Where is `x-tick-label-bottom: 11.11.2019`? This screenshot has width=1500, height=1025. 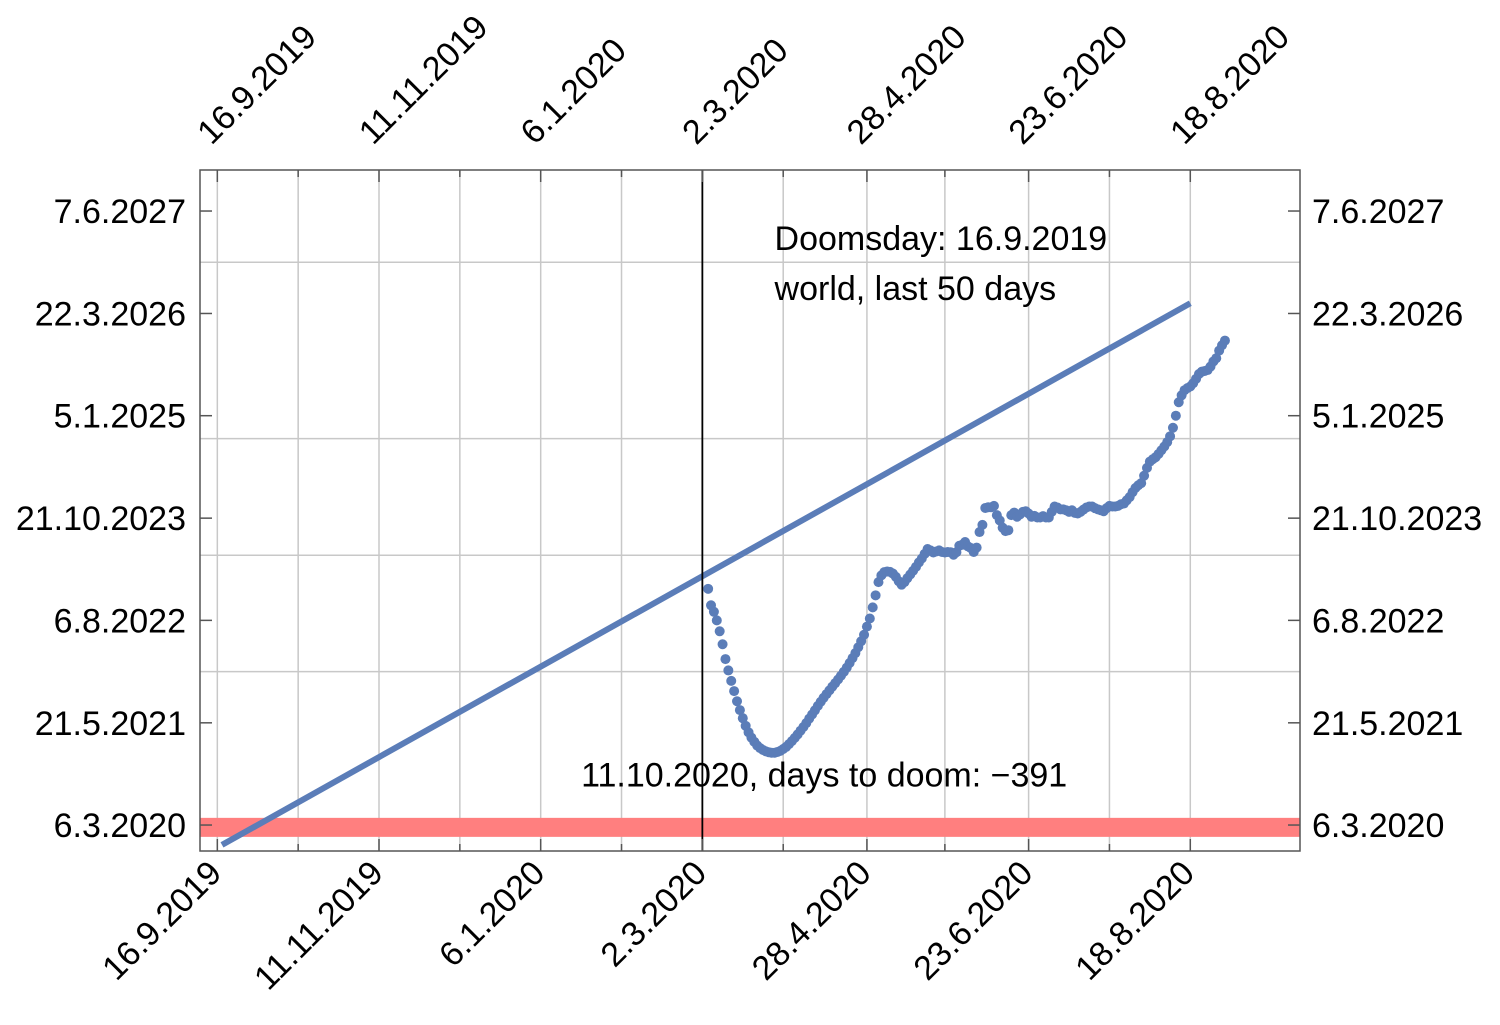
x-tick-label-bottom: 11.11.2019 is located at coordinates (319, 926).